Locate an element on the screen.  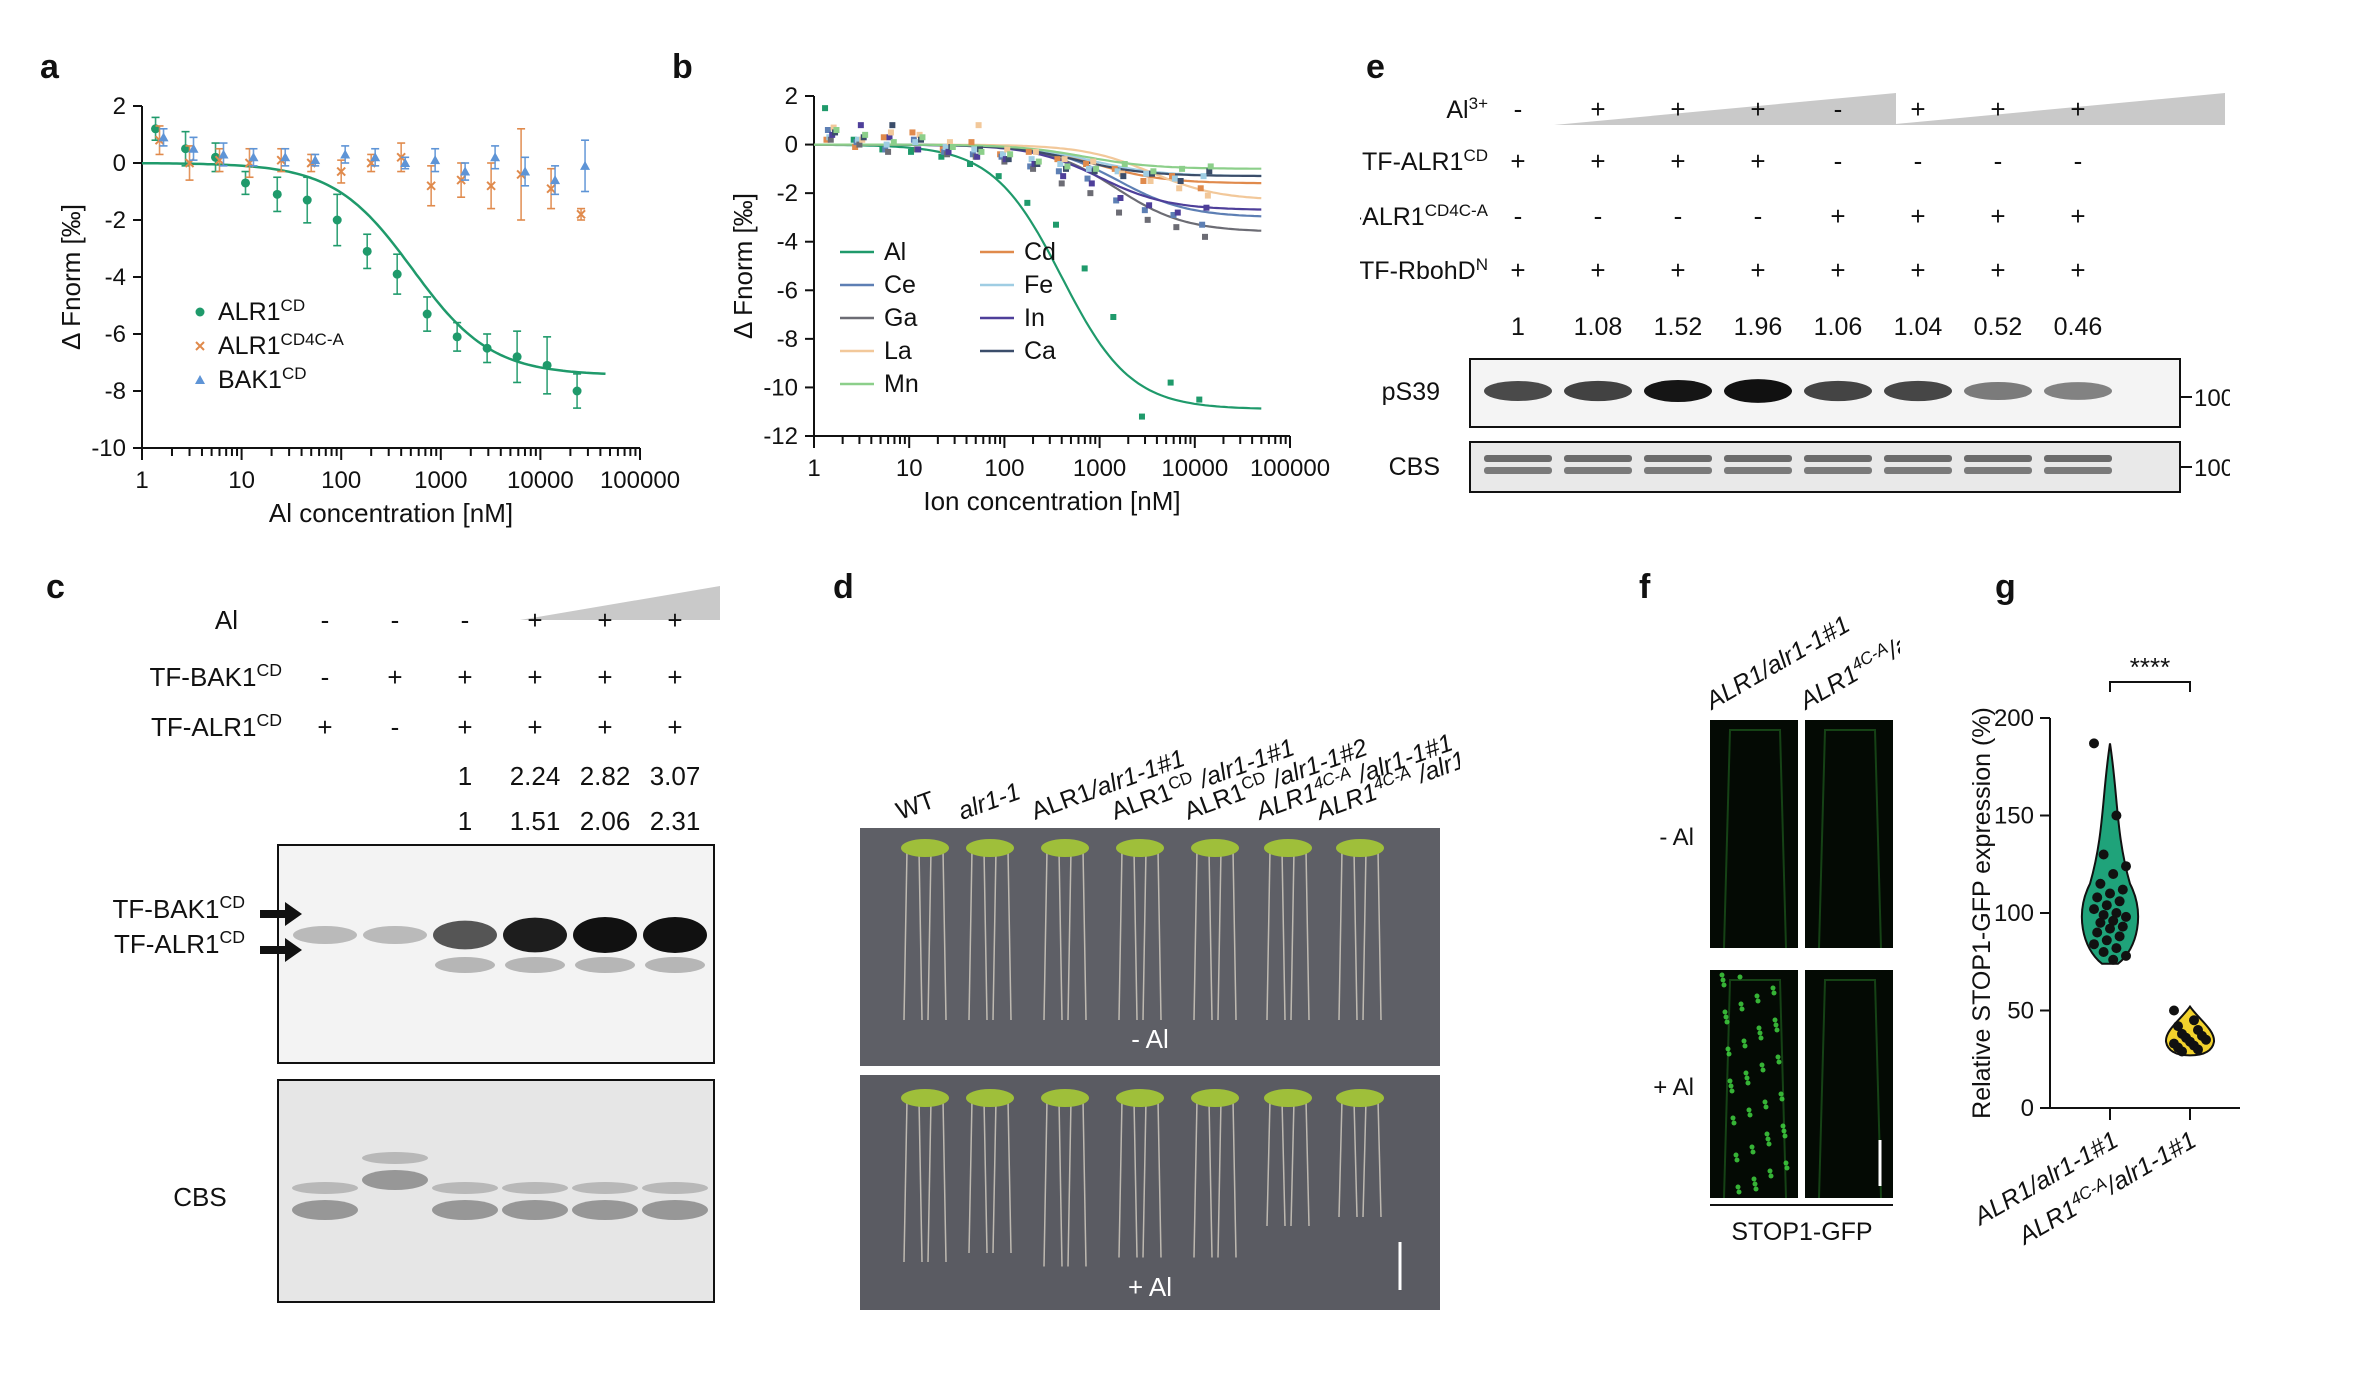
panel-letter-b: b is located at coordinates (682, 67).